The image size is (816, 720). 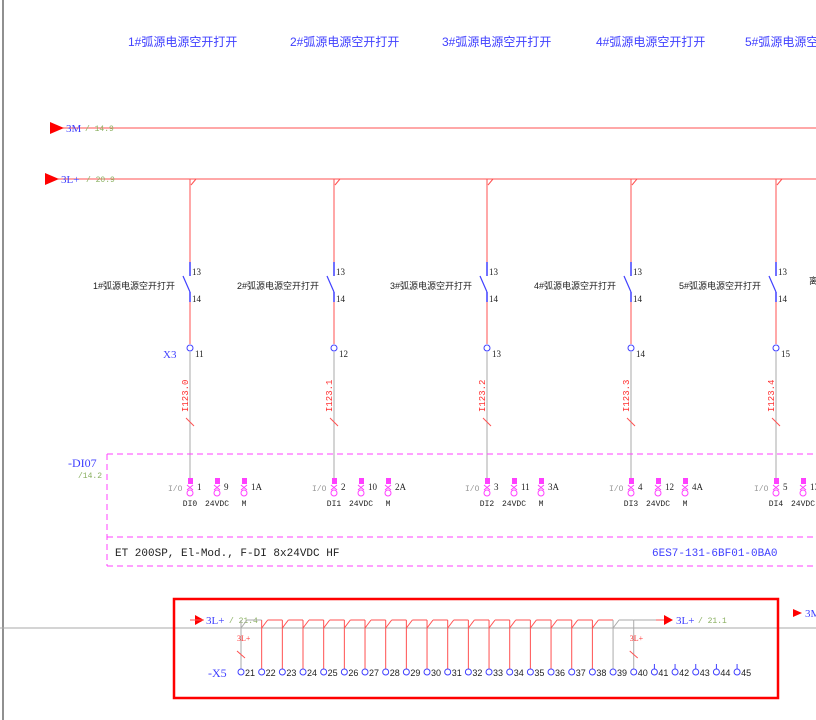 I want to click on pin-number: 3, so click(x=496, y=487).